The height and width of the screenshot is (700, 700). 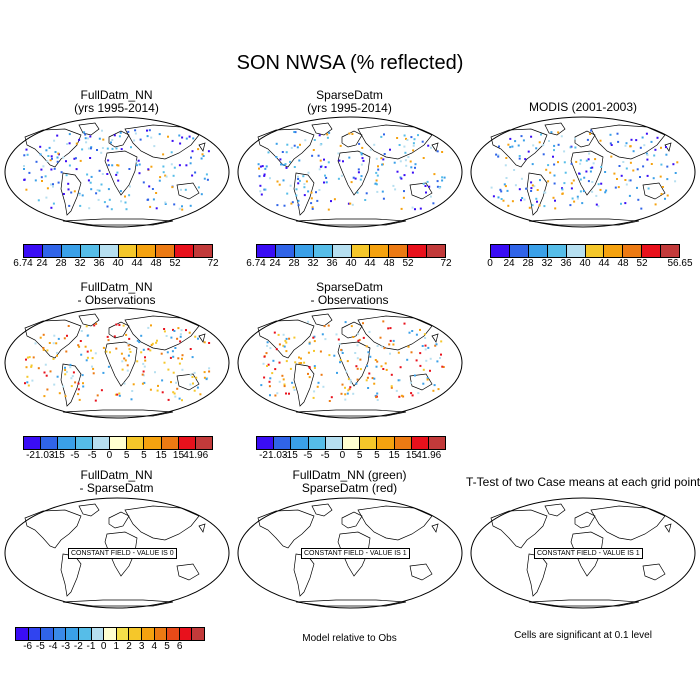 What do you see at coordinates (126, 455) in the screenshot?
I see `colorbar-tick-label: 5` at bounding box center [126, 455].